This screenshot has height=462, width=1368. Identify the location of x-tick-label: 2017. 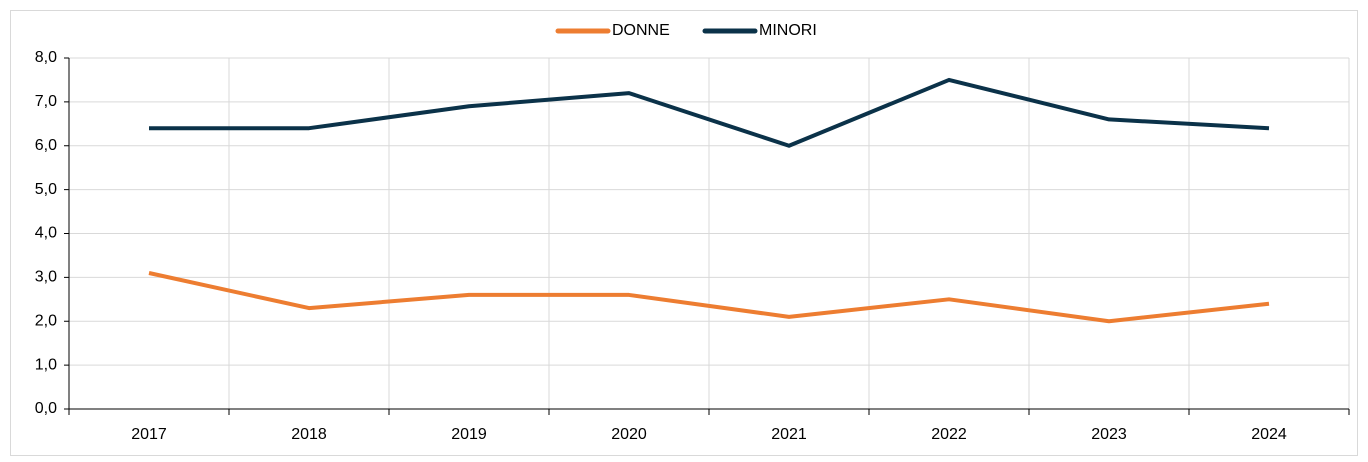
(149, 434).